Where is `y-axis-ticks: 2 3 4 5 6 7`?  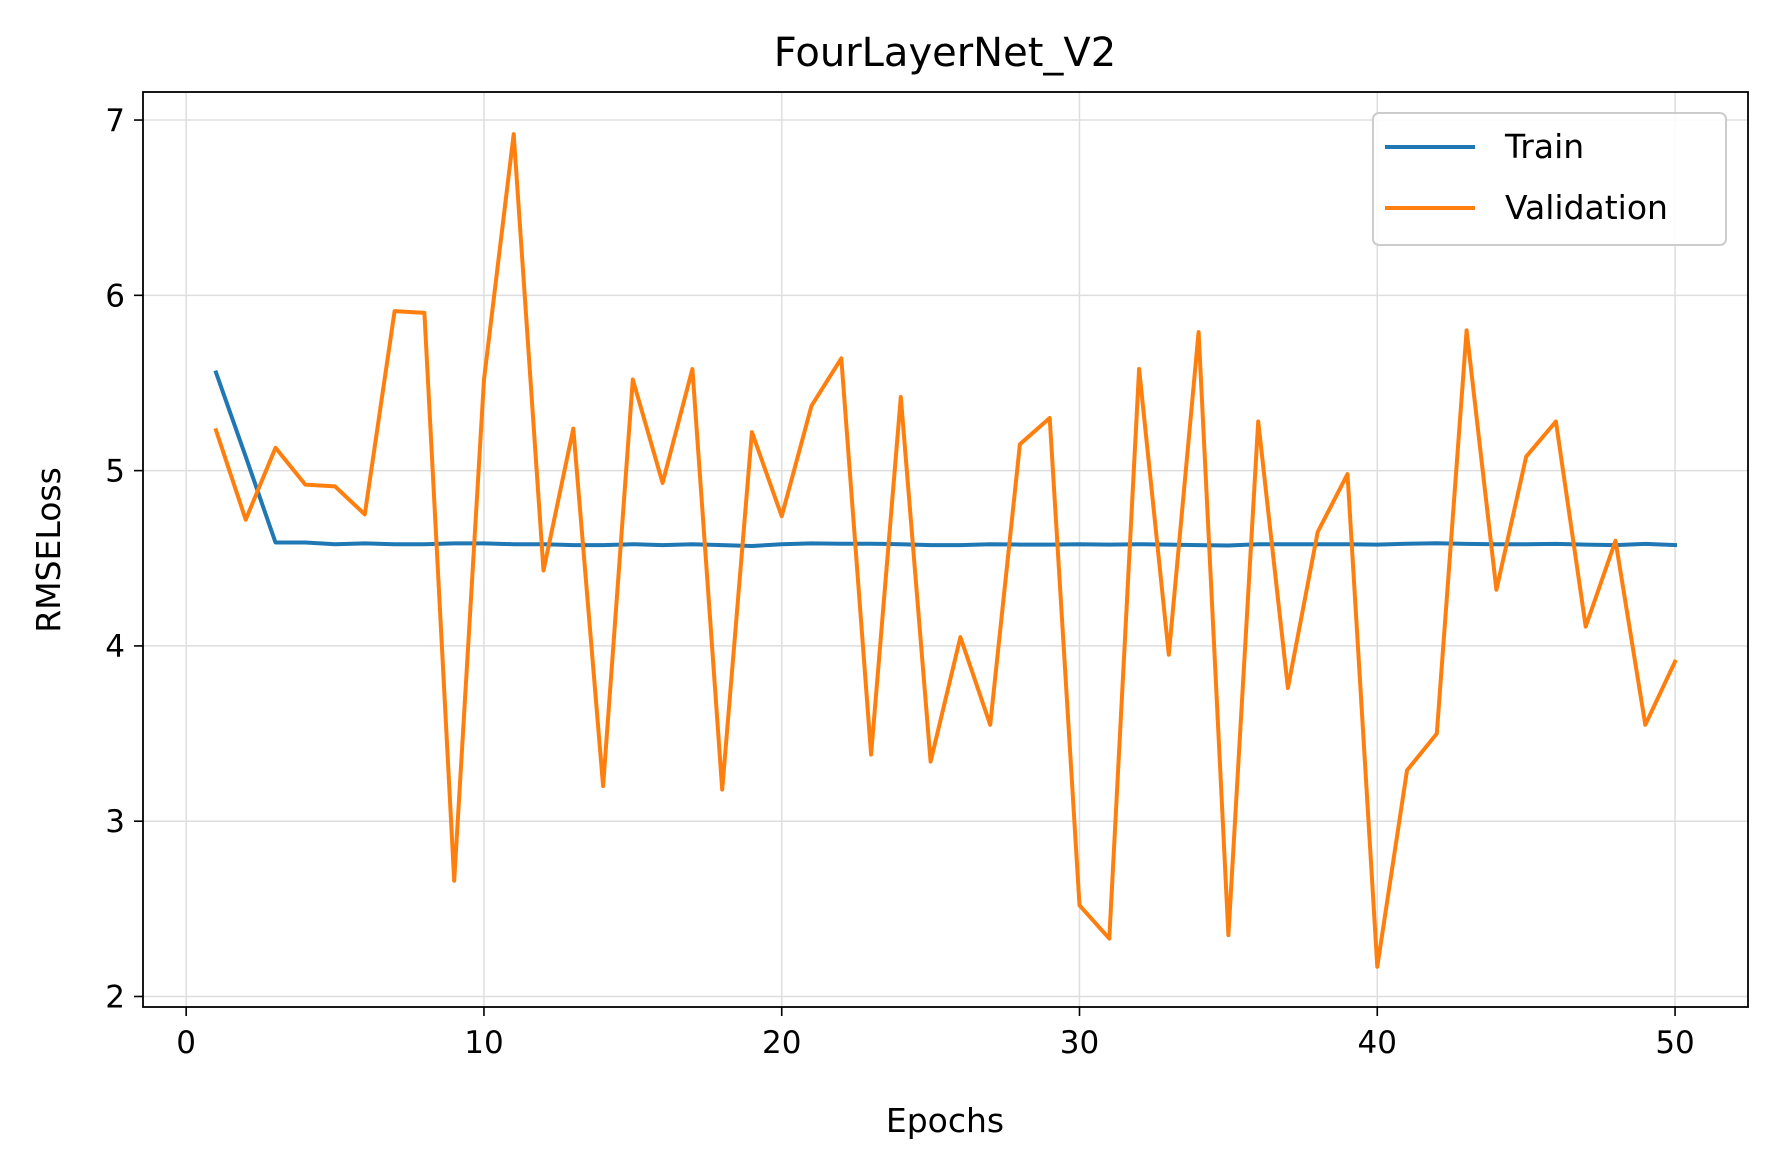 y-axis-ticks: 2 3 4 5 6 7 is located at coordinates (124, 559).